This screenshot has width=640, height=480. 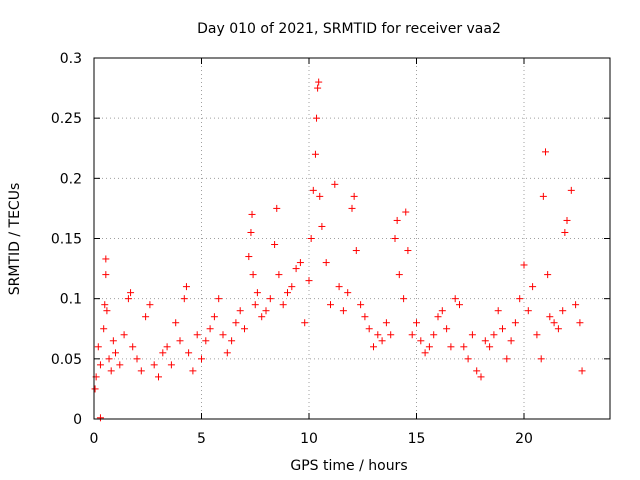 I want to click on x-tick-label: 15, so click(x=417, y=439).